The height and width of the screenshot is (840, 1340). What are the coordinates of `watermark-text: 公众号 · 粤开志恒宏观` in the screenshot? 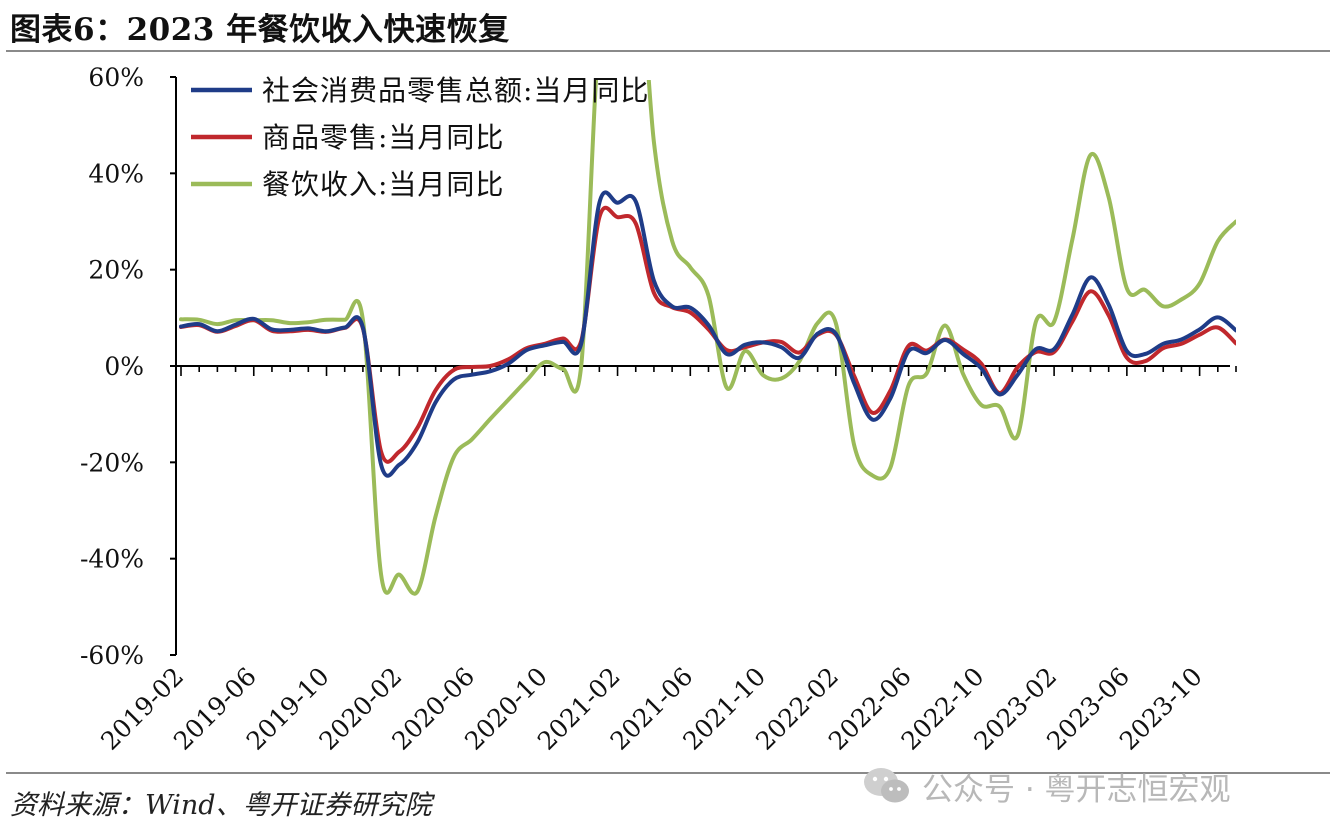 It's located at (1076, 789).